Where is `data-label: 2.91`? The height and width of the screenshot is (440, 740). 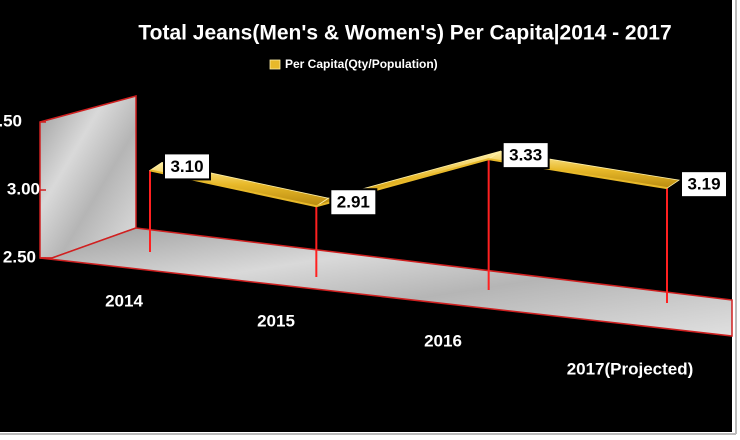 data-label: 2.91 is located at coordinates (353, 202).